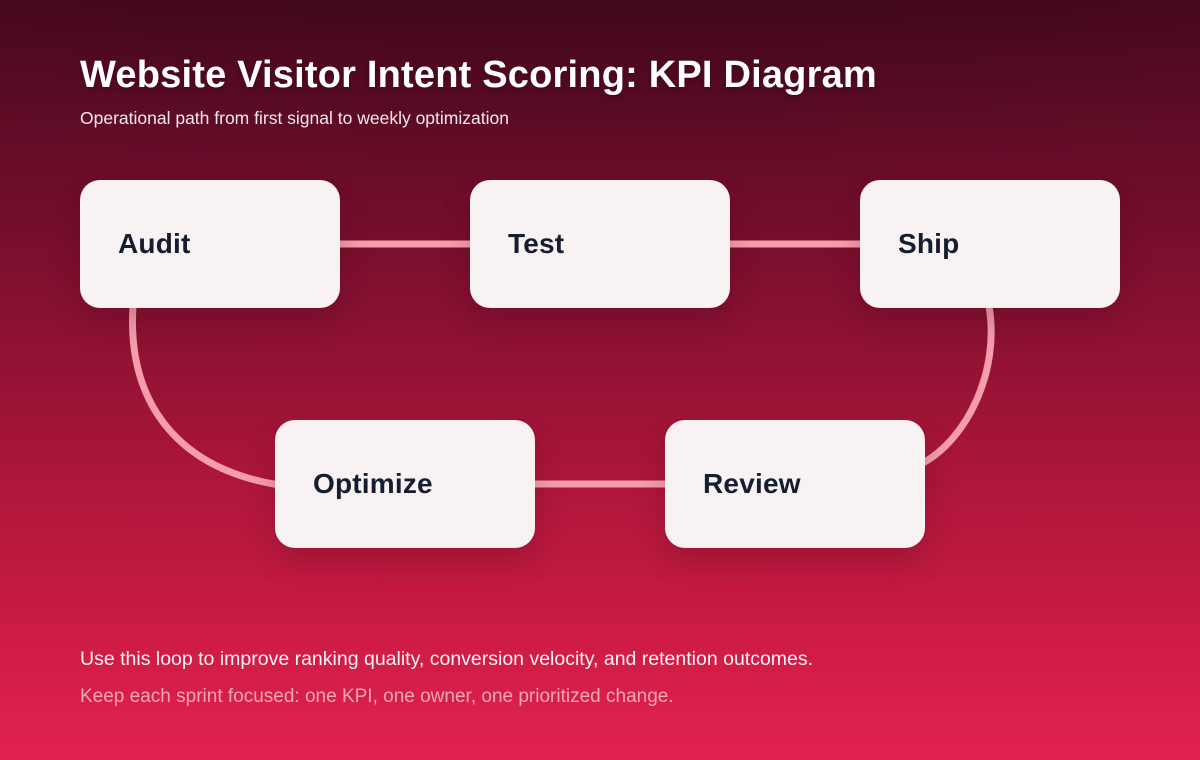  Describe the element at coordinates (929, 243) in the screenshot. I see `node-ship-label: Ship` at that location.